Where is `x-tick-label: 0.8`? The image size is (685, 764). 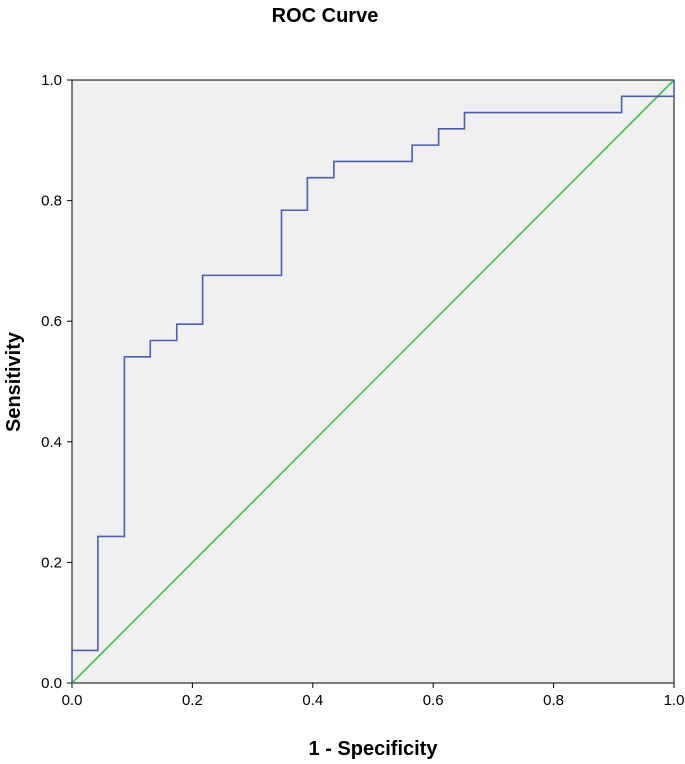
x-tick-label: 0.8 is located at coordinates (553, 700).